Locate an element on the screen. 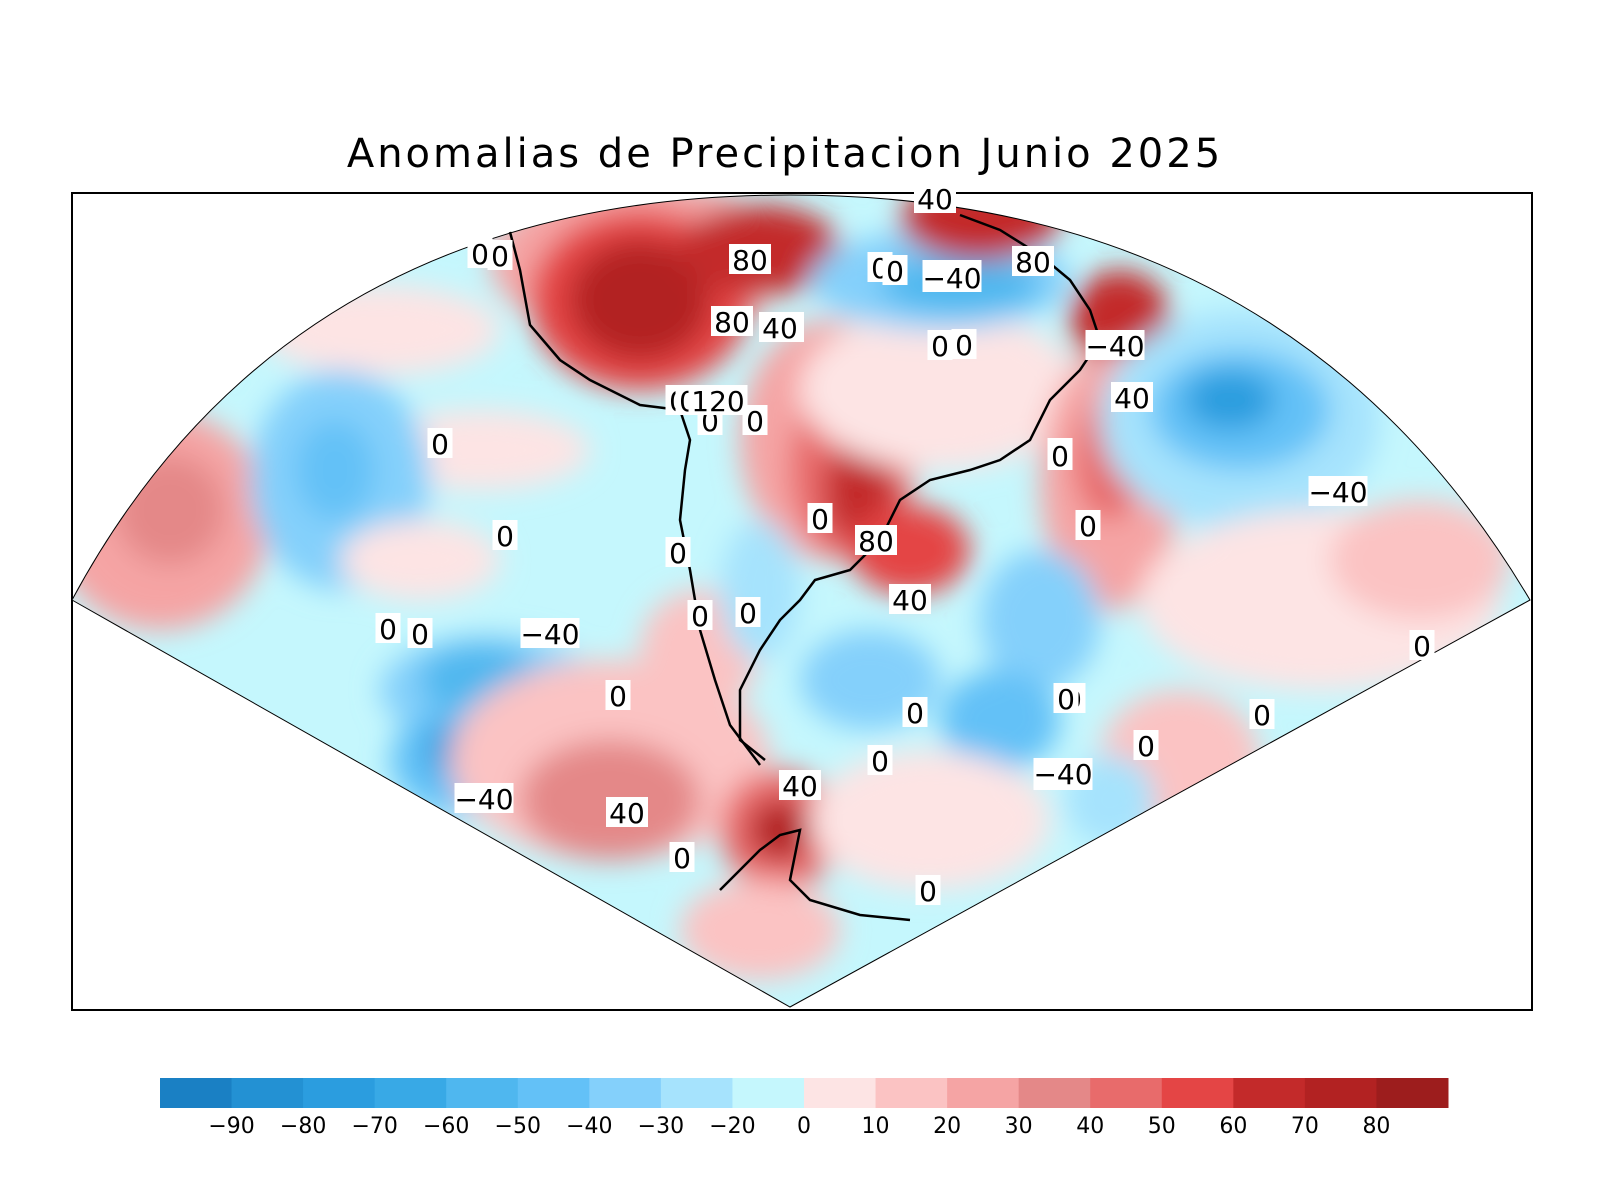 Image resolution: width=1600 pixels, height=1200 pixels. colorbar-tick-label: −80 is located at coordinates (303, 1126).